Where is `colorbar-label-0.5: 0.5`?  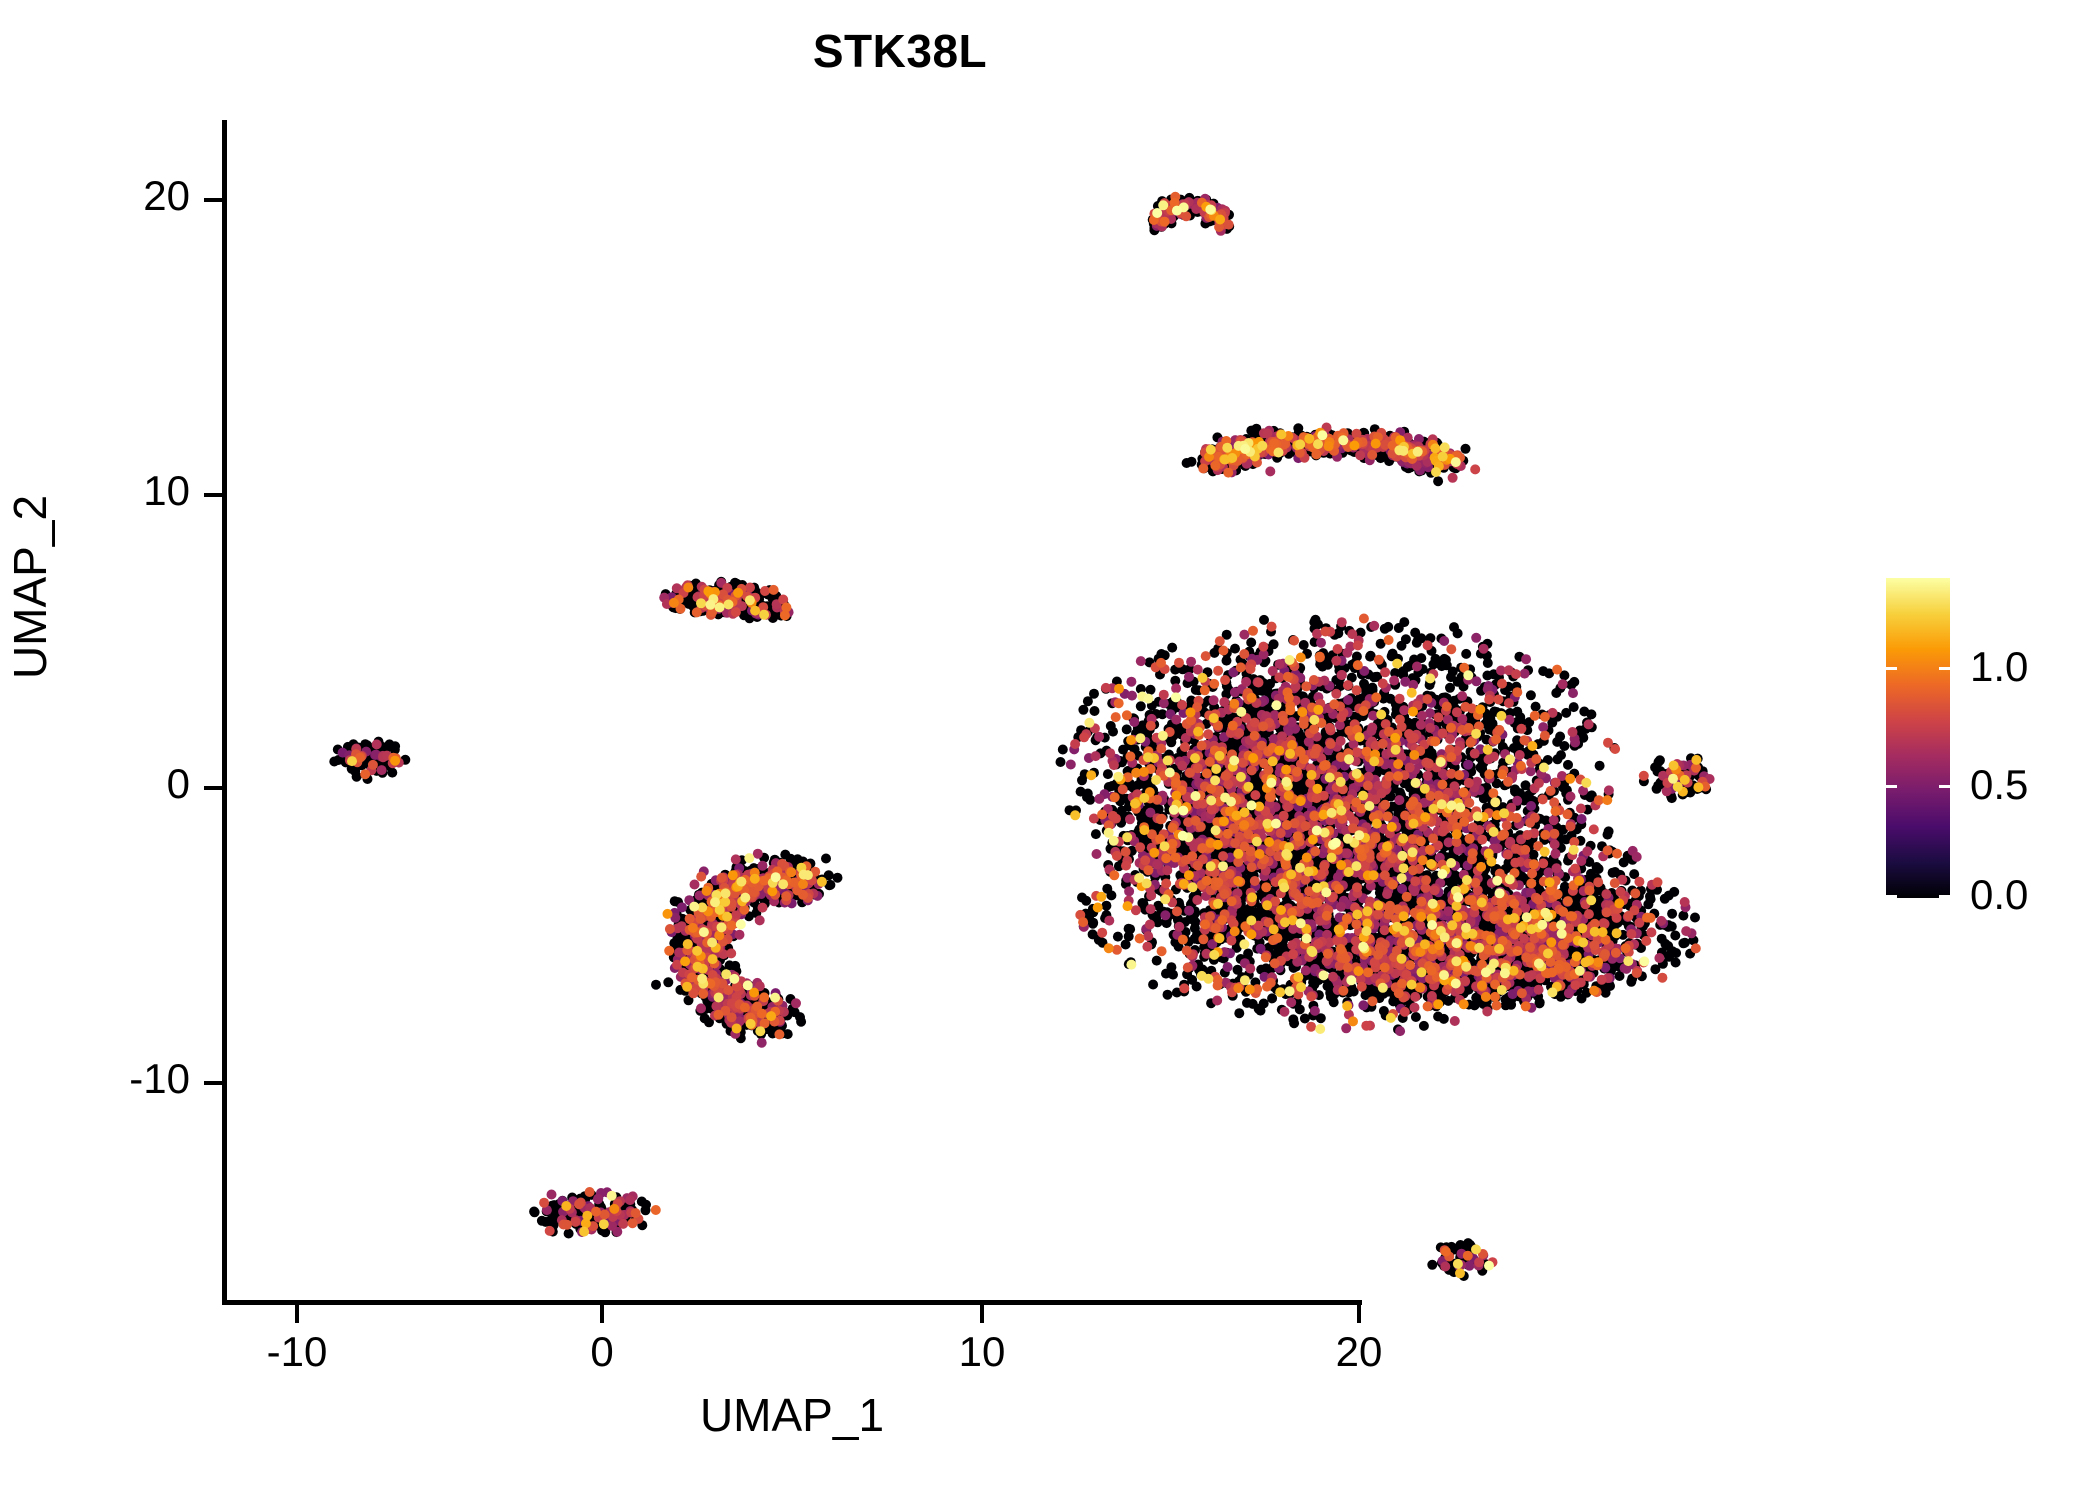
colorbar-label-0.5: 0.5 is located at coordinates (1999, 784).